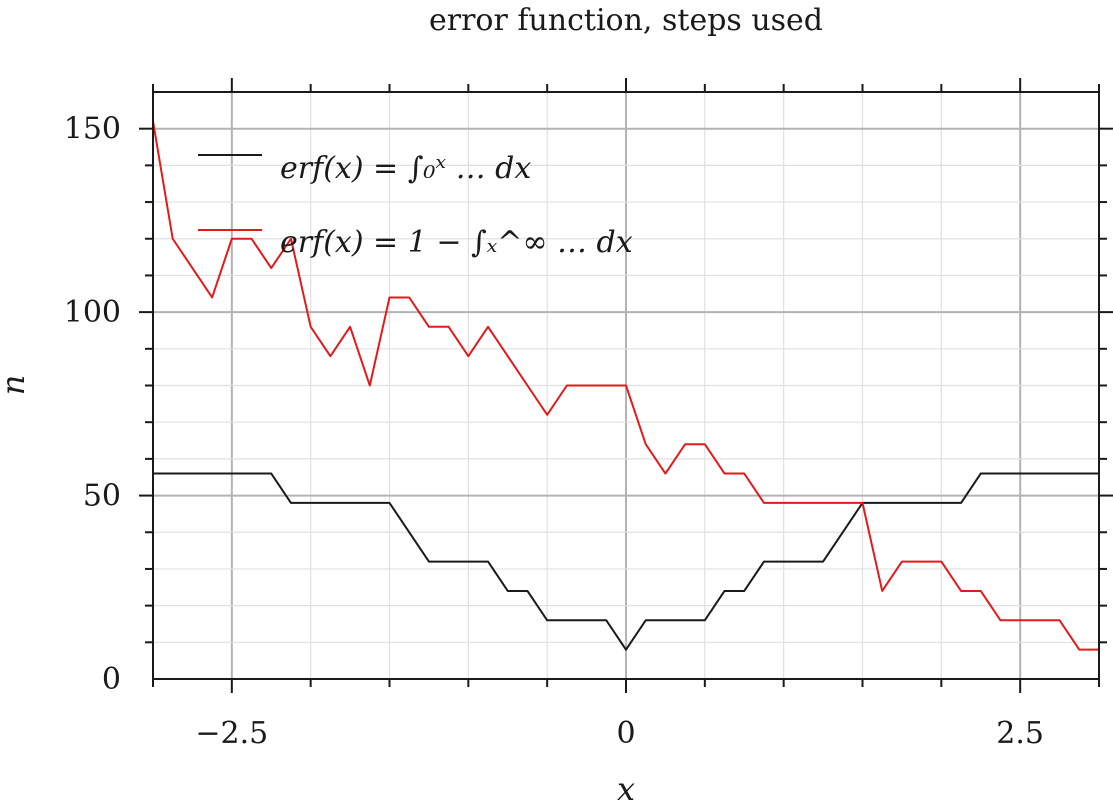 The image size is (1113, 805). Describe the element at coordinates (92, 312) in the screenshot. I see `y-tick-label: 100` at that location.